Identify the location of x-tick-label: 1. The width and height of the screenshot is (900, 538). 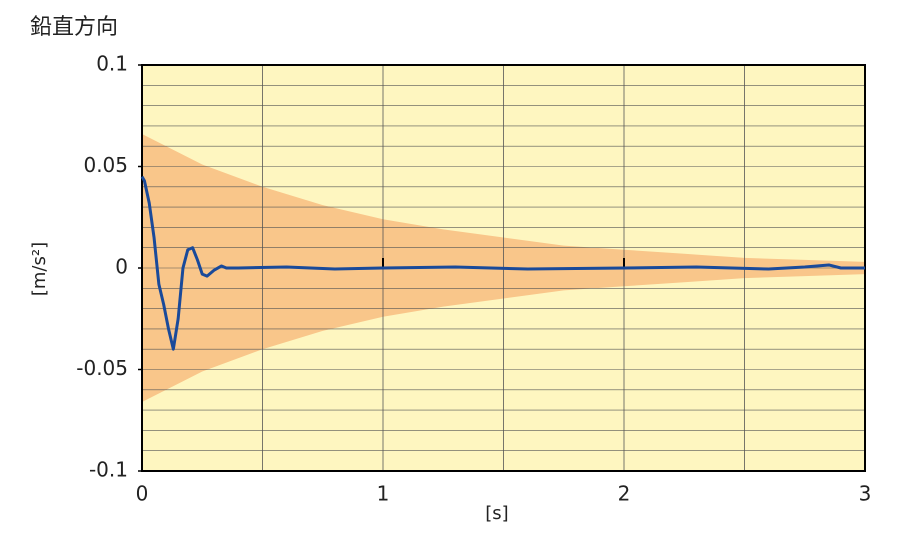
(383, 494).